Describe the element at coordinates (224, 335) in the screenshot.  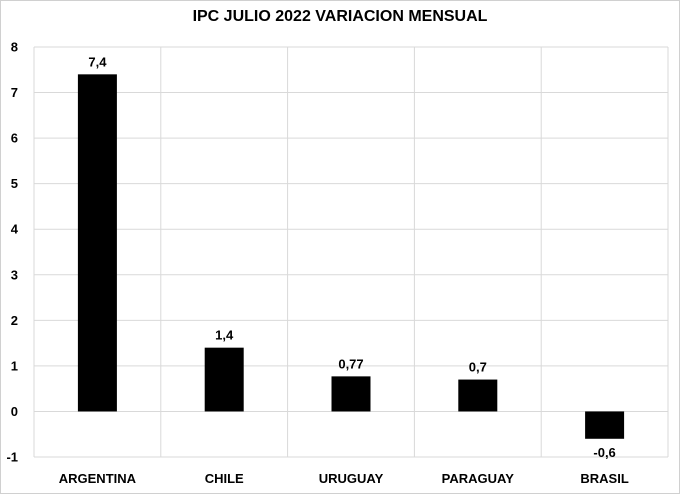
I see `data-label: 1,4` at that location.